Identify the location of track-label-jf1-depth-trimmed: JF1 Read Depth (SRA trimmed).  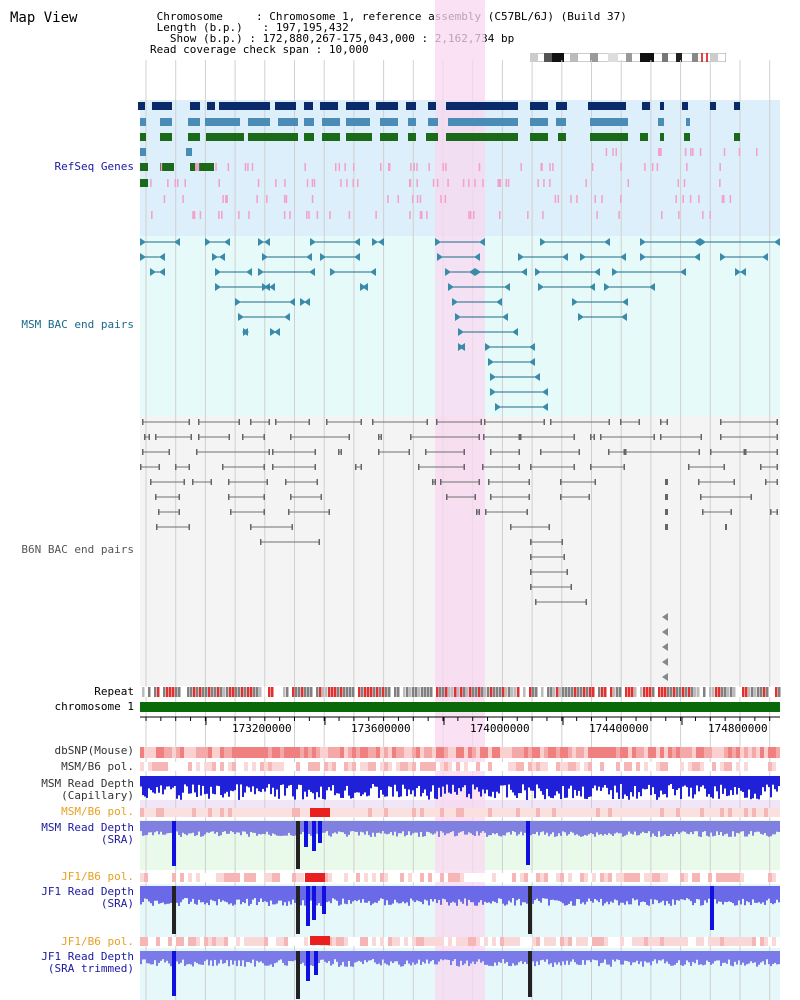
(87, 962).